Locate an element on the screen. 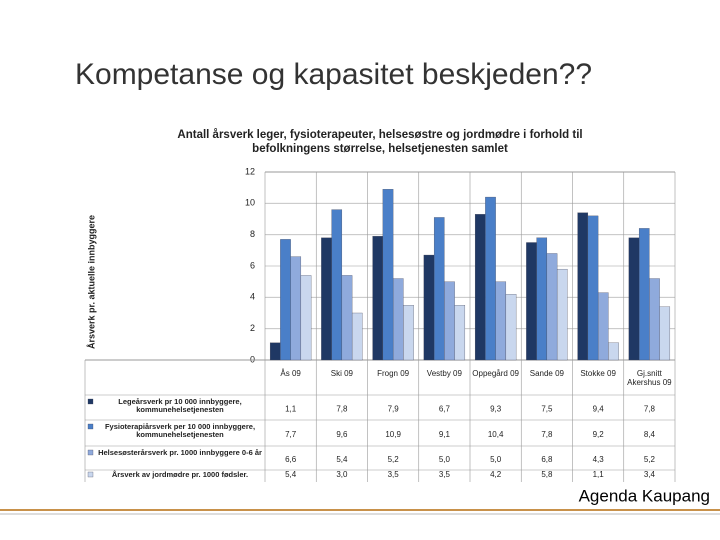  table-value: 6,8 is located at coordinates (547, 459).